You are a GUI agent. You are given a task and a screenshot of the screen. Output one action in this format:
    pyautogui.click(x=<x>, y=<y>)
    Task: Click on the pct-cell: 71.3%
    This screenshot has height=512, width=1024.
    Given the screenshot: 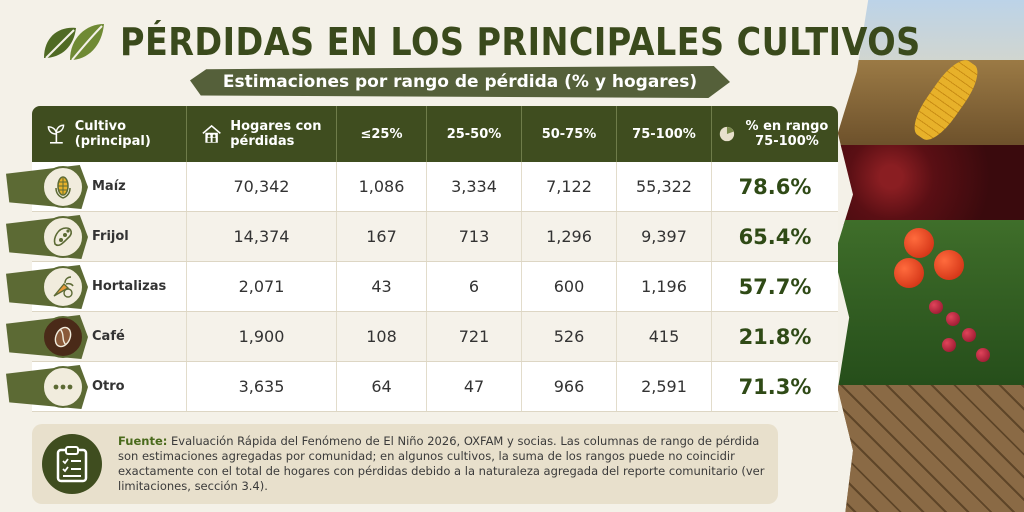 What is the action you would take?
    pyautogui.click(x=775, y=386)
    